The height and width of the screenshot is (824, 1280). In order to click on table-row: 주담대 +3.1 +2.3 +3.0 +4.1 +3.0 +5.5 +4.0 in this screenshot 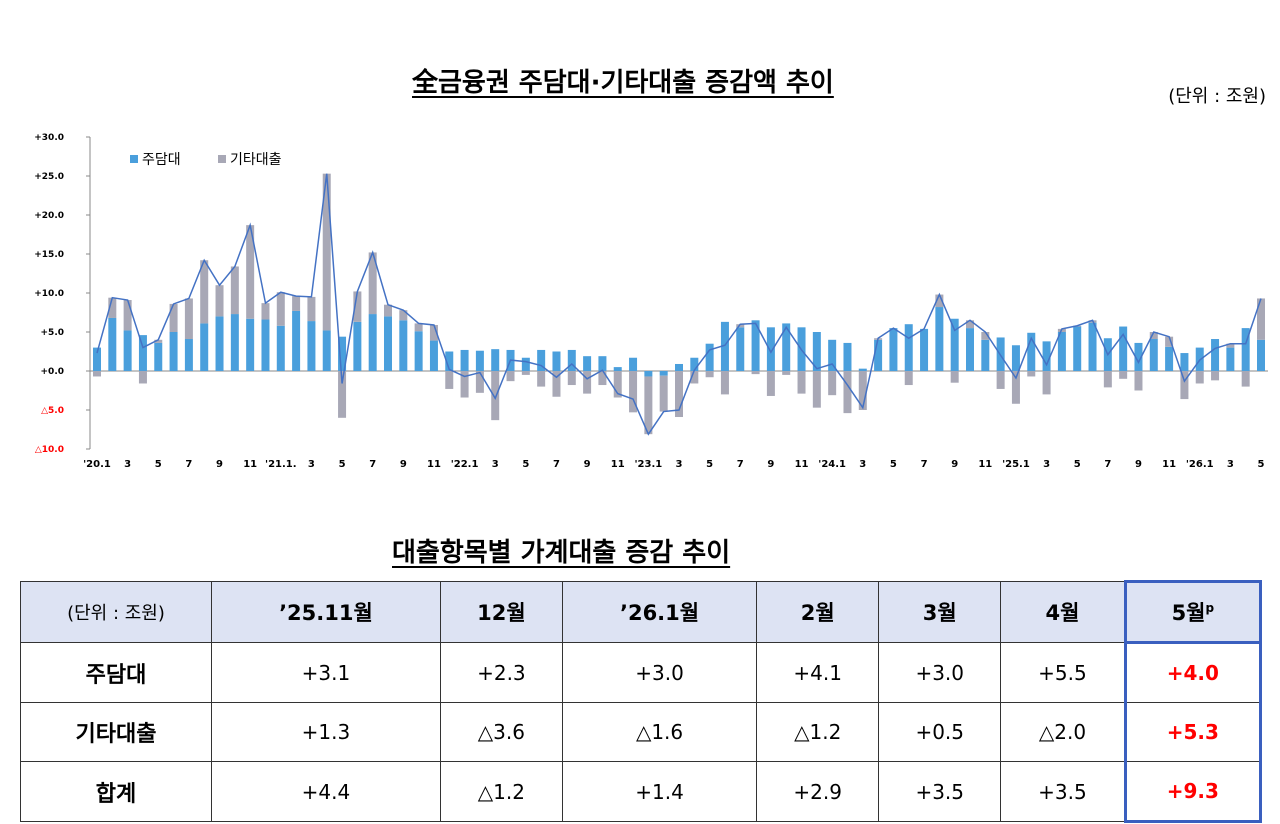, I will do `click(641, 672)`.